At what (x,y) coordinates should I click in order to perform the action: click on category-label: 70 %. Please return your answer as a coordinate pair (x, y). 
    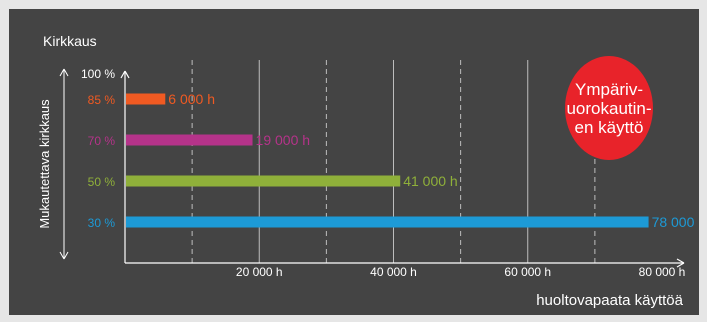
    Looking at the image, I should click on (102, 141).